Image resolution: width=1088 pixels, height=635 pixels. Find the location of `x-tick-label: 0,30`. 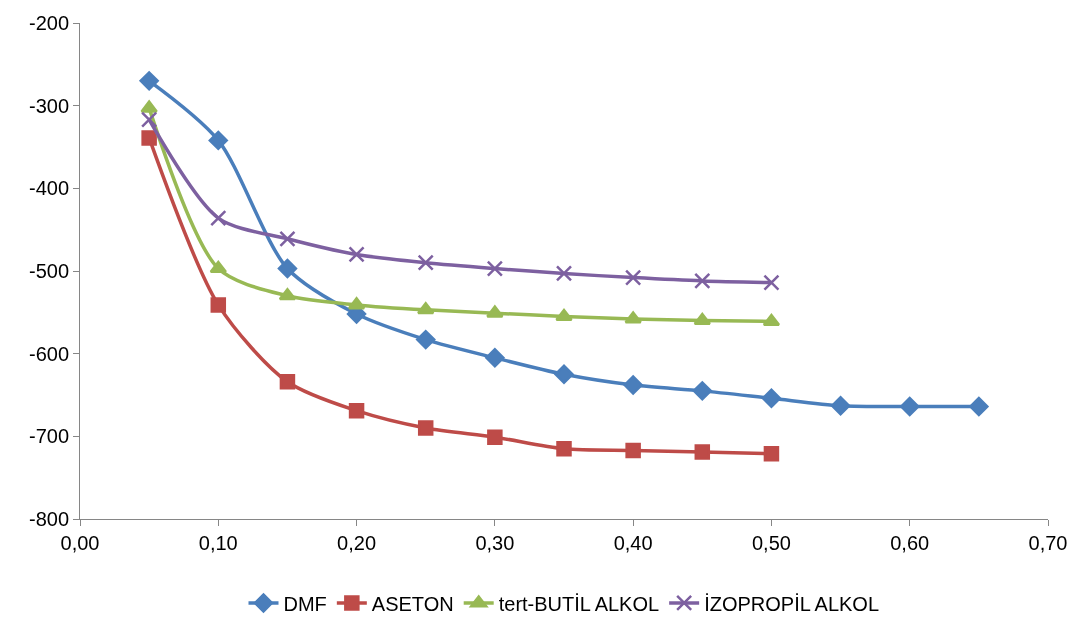

x-tick-label: 0,30 is located at coordinates (495, 543).